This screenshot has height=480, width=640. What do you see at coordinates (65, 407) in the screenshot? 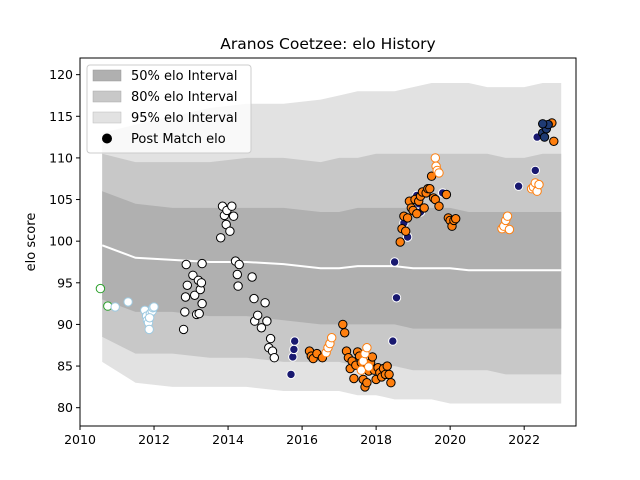
I see `y-tick-label: 80` at bounding box center [65, 407].